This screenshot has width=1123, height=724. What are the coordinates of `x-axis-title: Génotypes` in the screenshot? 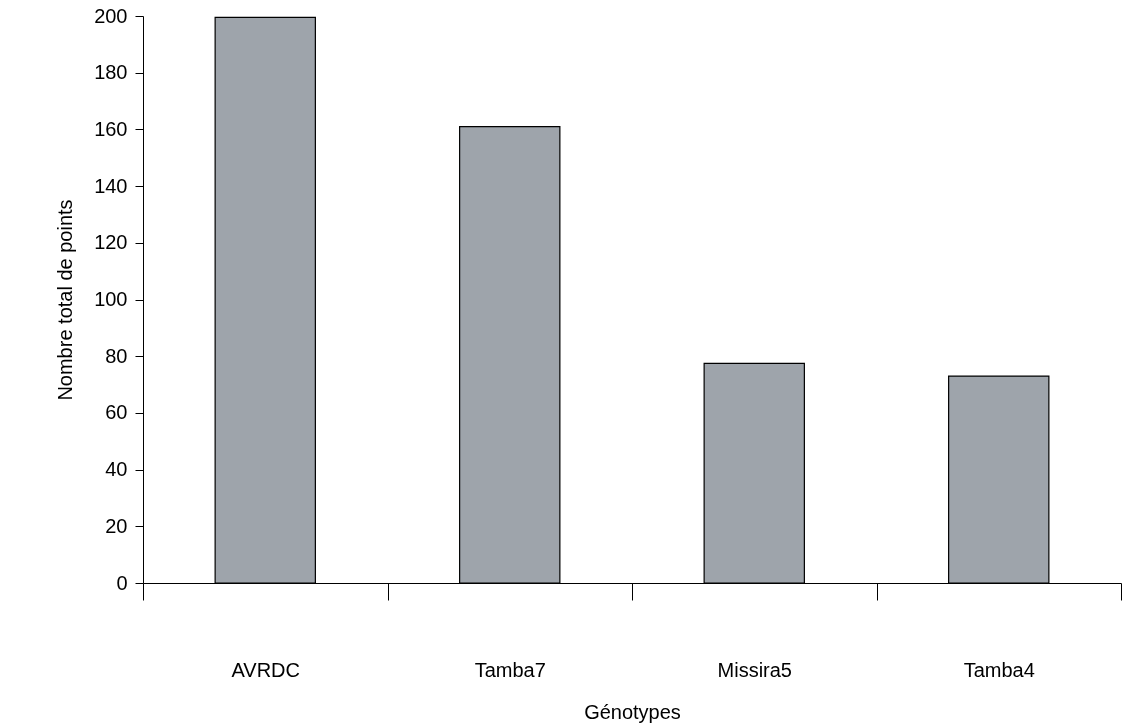 It's located at (632, 711).